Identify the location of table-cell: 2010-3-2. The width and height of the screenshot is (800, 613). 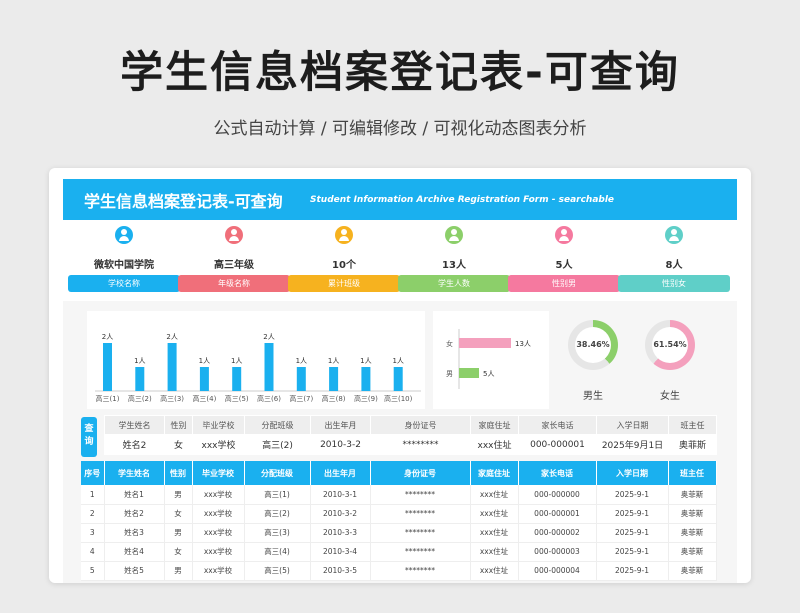
(340, 514).